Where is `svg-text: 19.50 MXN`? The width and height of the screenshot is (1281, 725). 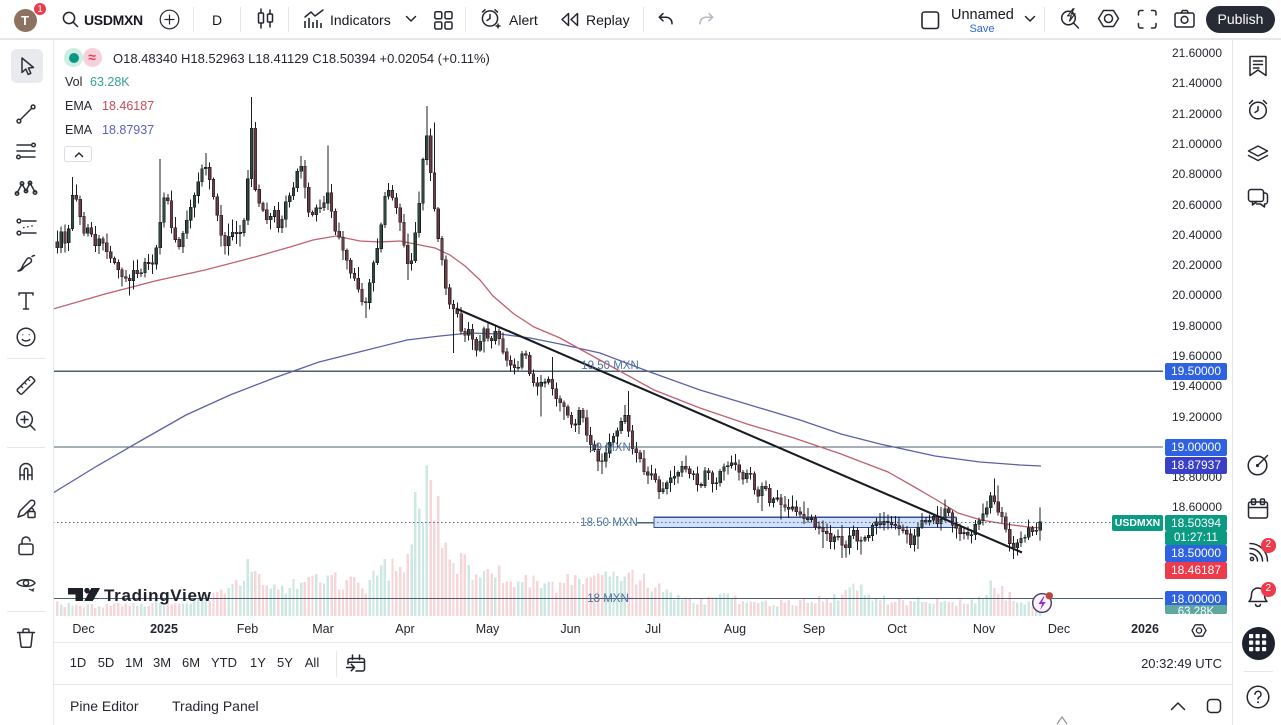
svg-text: 19.50 MXN is located at coordinates (610, 366).